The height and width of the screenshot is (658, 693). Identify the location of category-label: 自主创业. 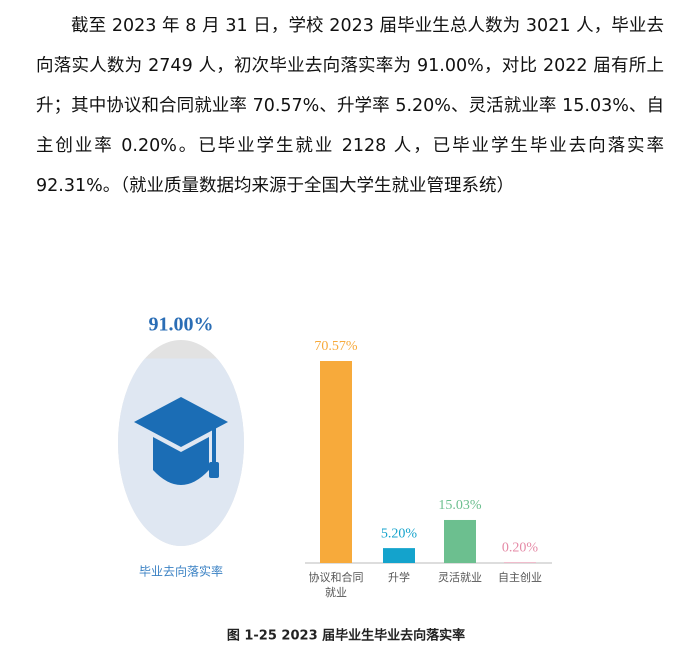
(520, 577).